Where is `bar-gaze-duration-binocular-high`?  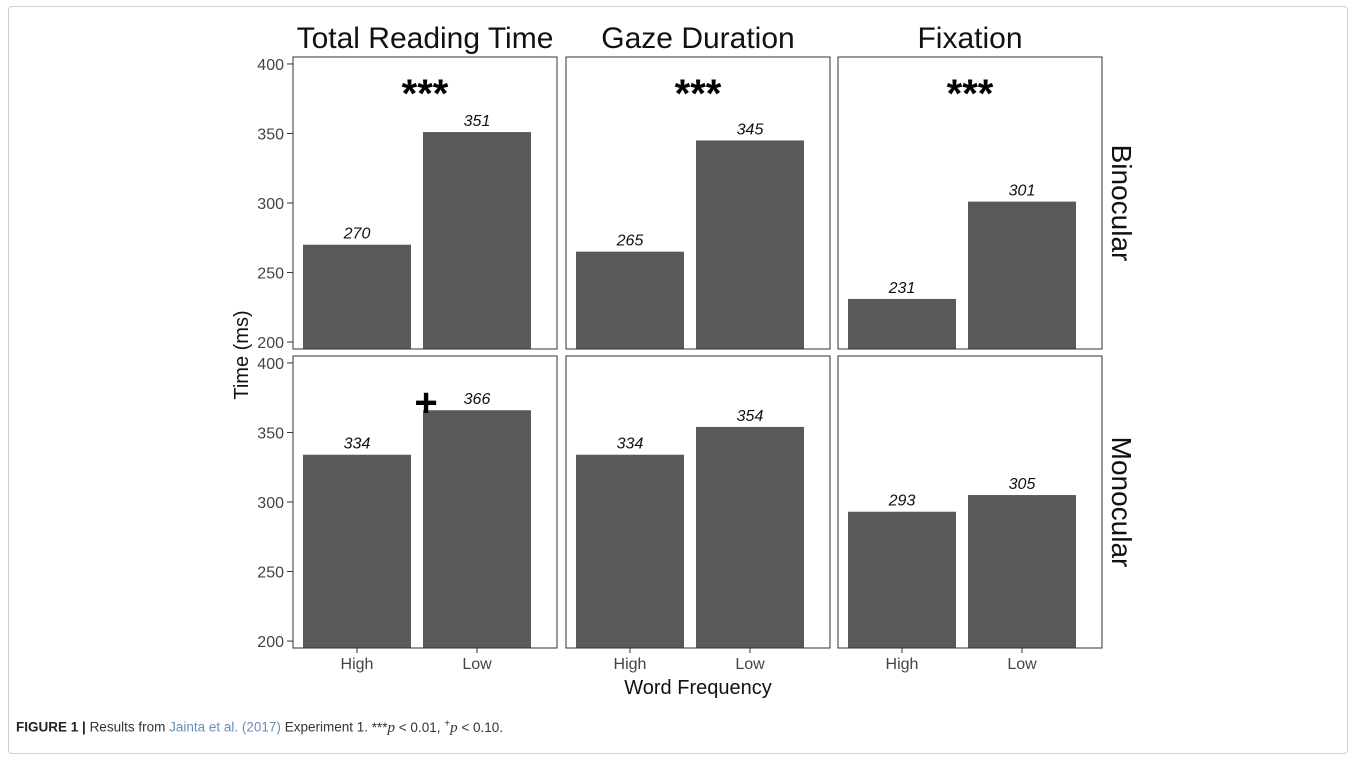 bar-gaze-duration-binocular-high is located at coordinates (630, 300).